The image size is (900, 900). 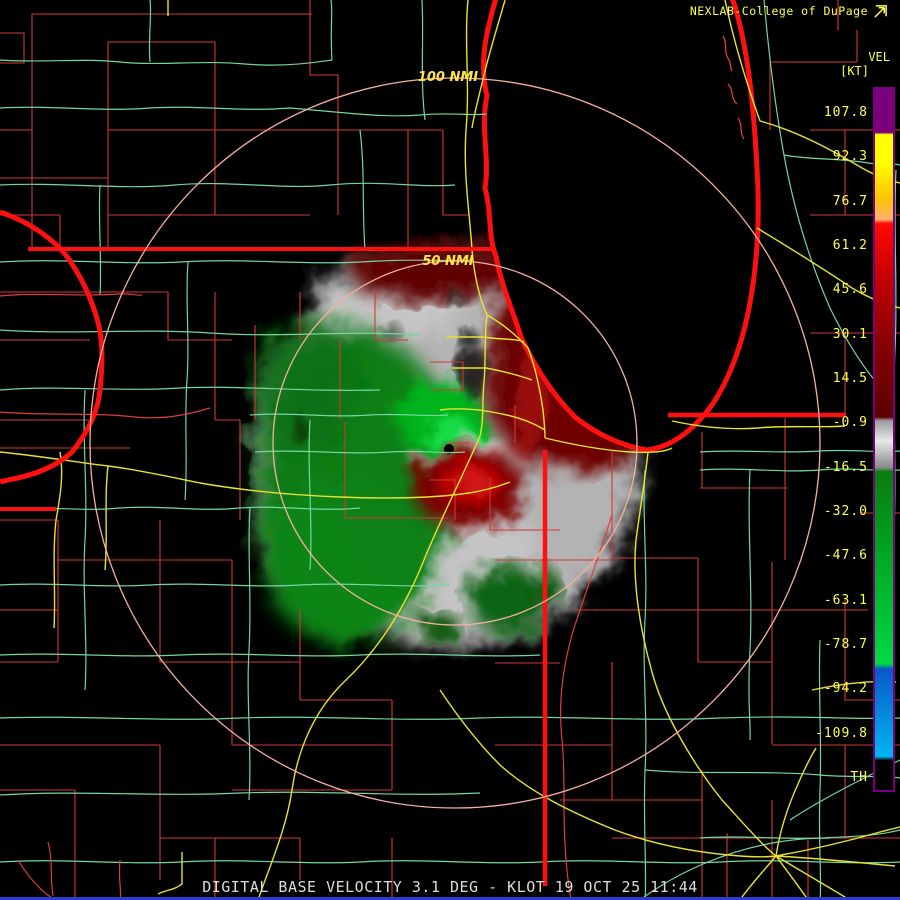 What do you see at coordinates (850, 290) in the screenshot?
I see `scale-tick: 45.6` at bounding box center [850, 290].